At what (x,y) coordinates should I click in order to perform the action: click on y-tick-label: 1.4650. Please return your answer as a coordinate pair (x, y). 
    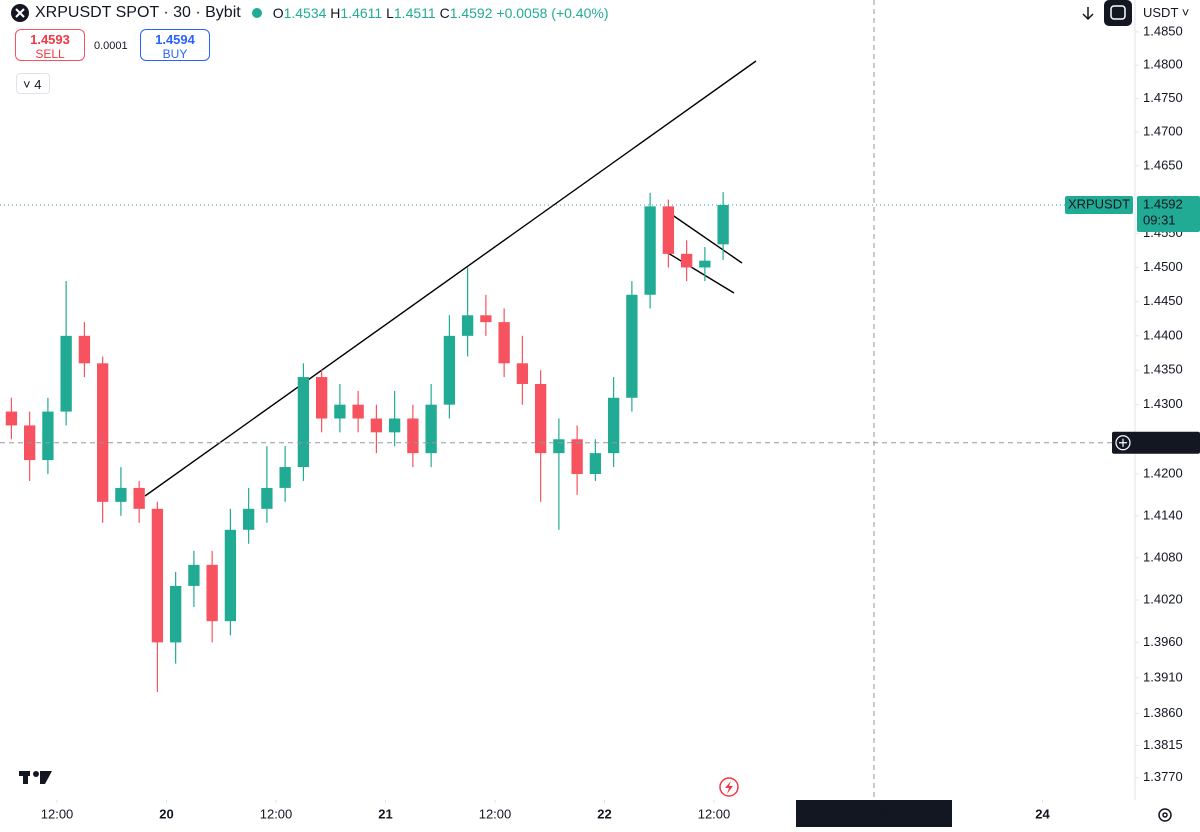
    Looking at the image, I should click on (1163, 164).